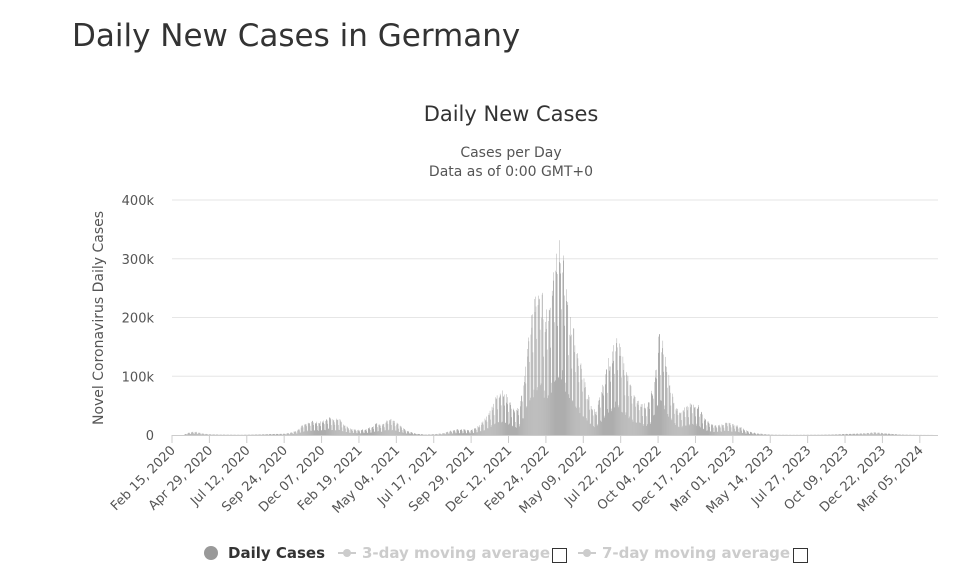  Describe the element at coordinates (456, 553) in the screenshot. I see `legend-label-3-day-average: 3-day moving average` at that location.